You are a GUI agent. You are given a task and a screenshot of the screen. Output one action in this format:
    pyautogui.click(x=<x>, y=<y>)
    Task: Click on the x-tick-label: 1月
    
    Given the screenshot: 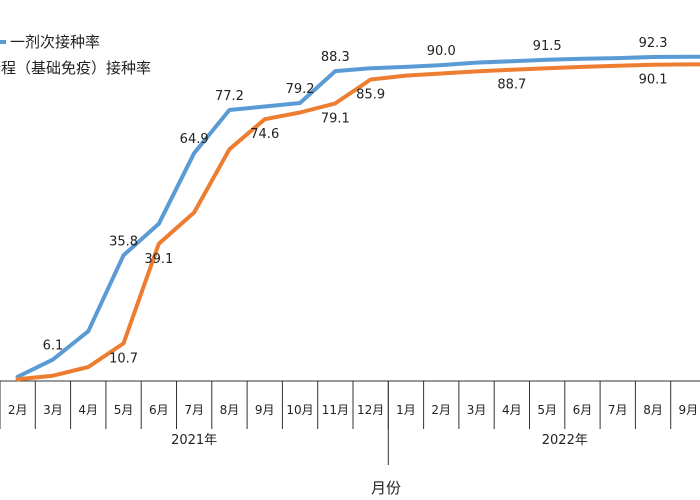 What is the action you would take?
    pyautogui.click(x=406, y=410)
    